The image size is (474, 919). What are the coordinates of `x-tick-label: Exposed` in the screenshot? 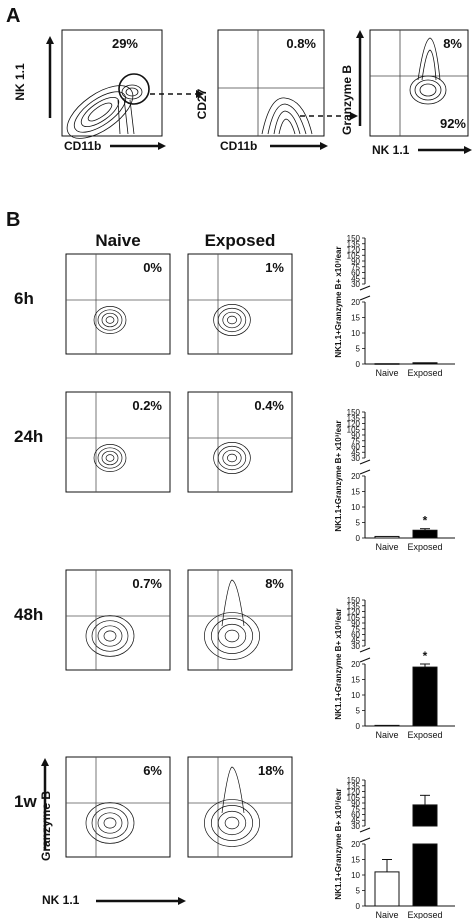 It's located at (424, 735).